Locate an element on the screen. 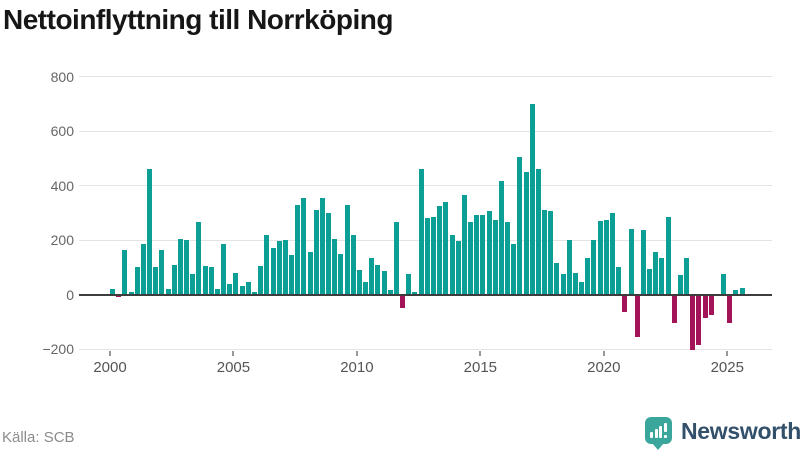  x-axis-zero-line is located at coordinates (425, 294).